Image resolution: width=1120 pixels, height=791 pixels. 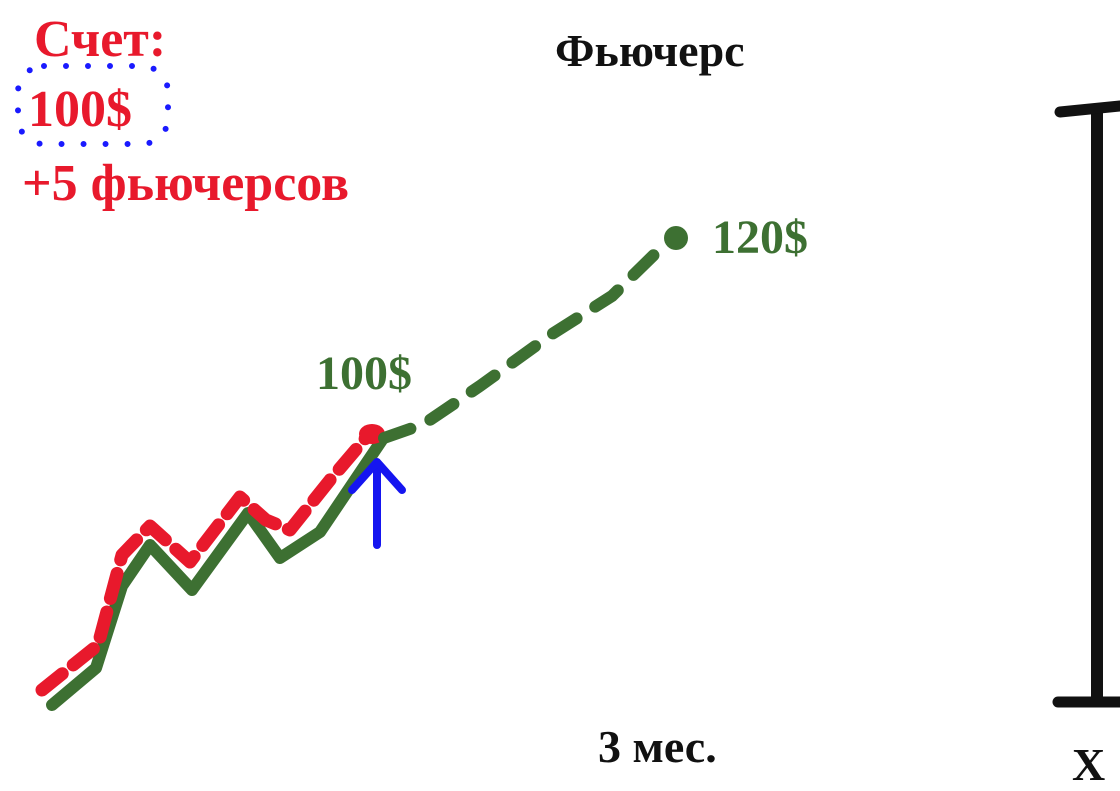 What do you see at coordinates (80, 109) in the screenshot?
I see `account-value: 100$` at bounding box center [80, 109].